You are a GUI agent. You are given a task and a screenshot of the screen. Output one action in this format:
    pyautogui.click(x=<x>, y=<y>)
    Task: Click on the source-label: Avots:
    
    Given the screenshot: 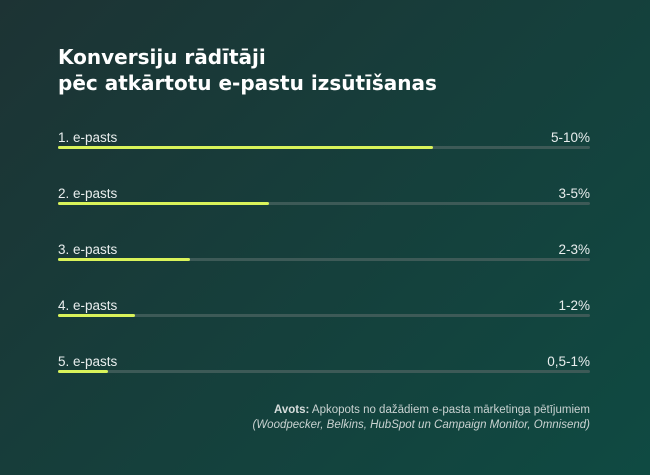 What is the action you would take?
    pyautogui.click(x=292, y=410)
    